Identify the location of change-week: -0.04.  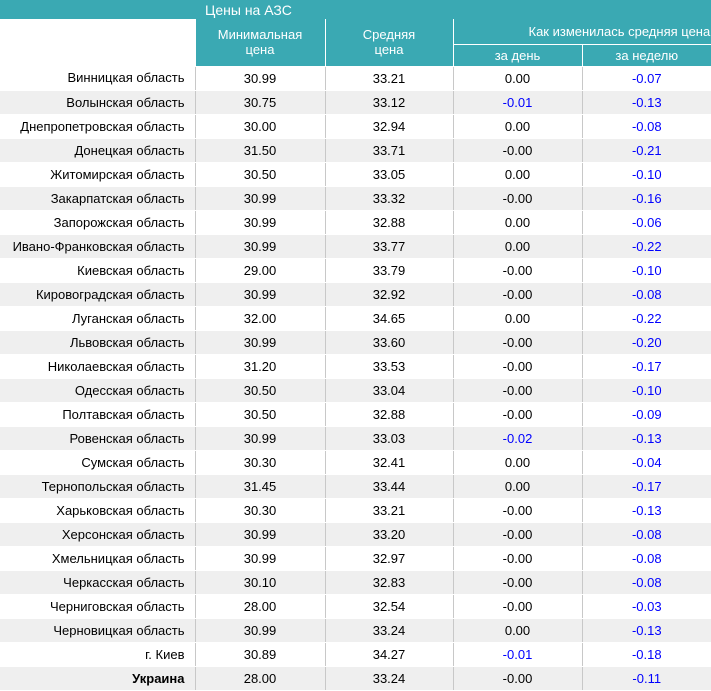
(646, 462).